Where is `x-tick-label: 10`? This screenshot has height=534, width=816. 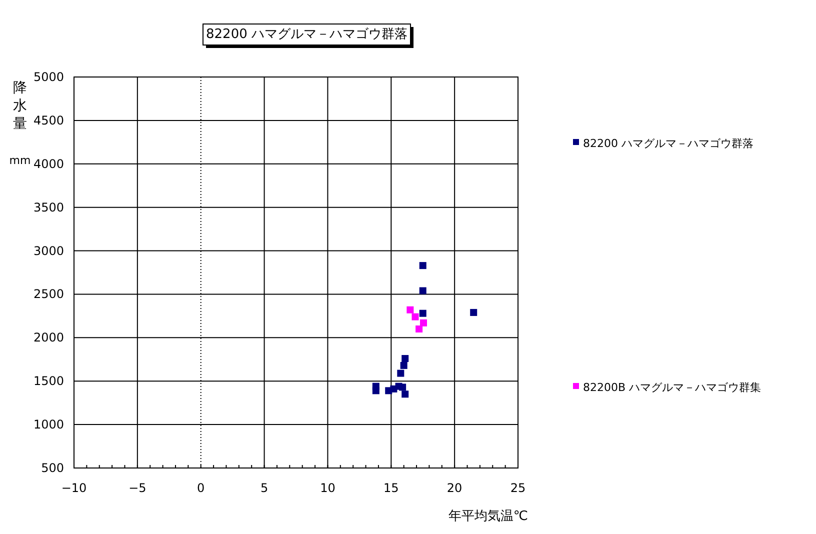
x-tick-label: 10 is located at coordinates (328, 488).